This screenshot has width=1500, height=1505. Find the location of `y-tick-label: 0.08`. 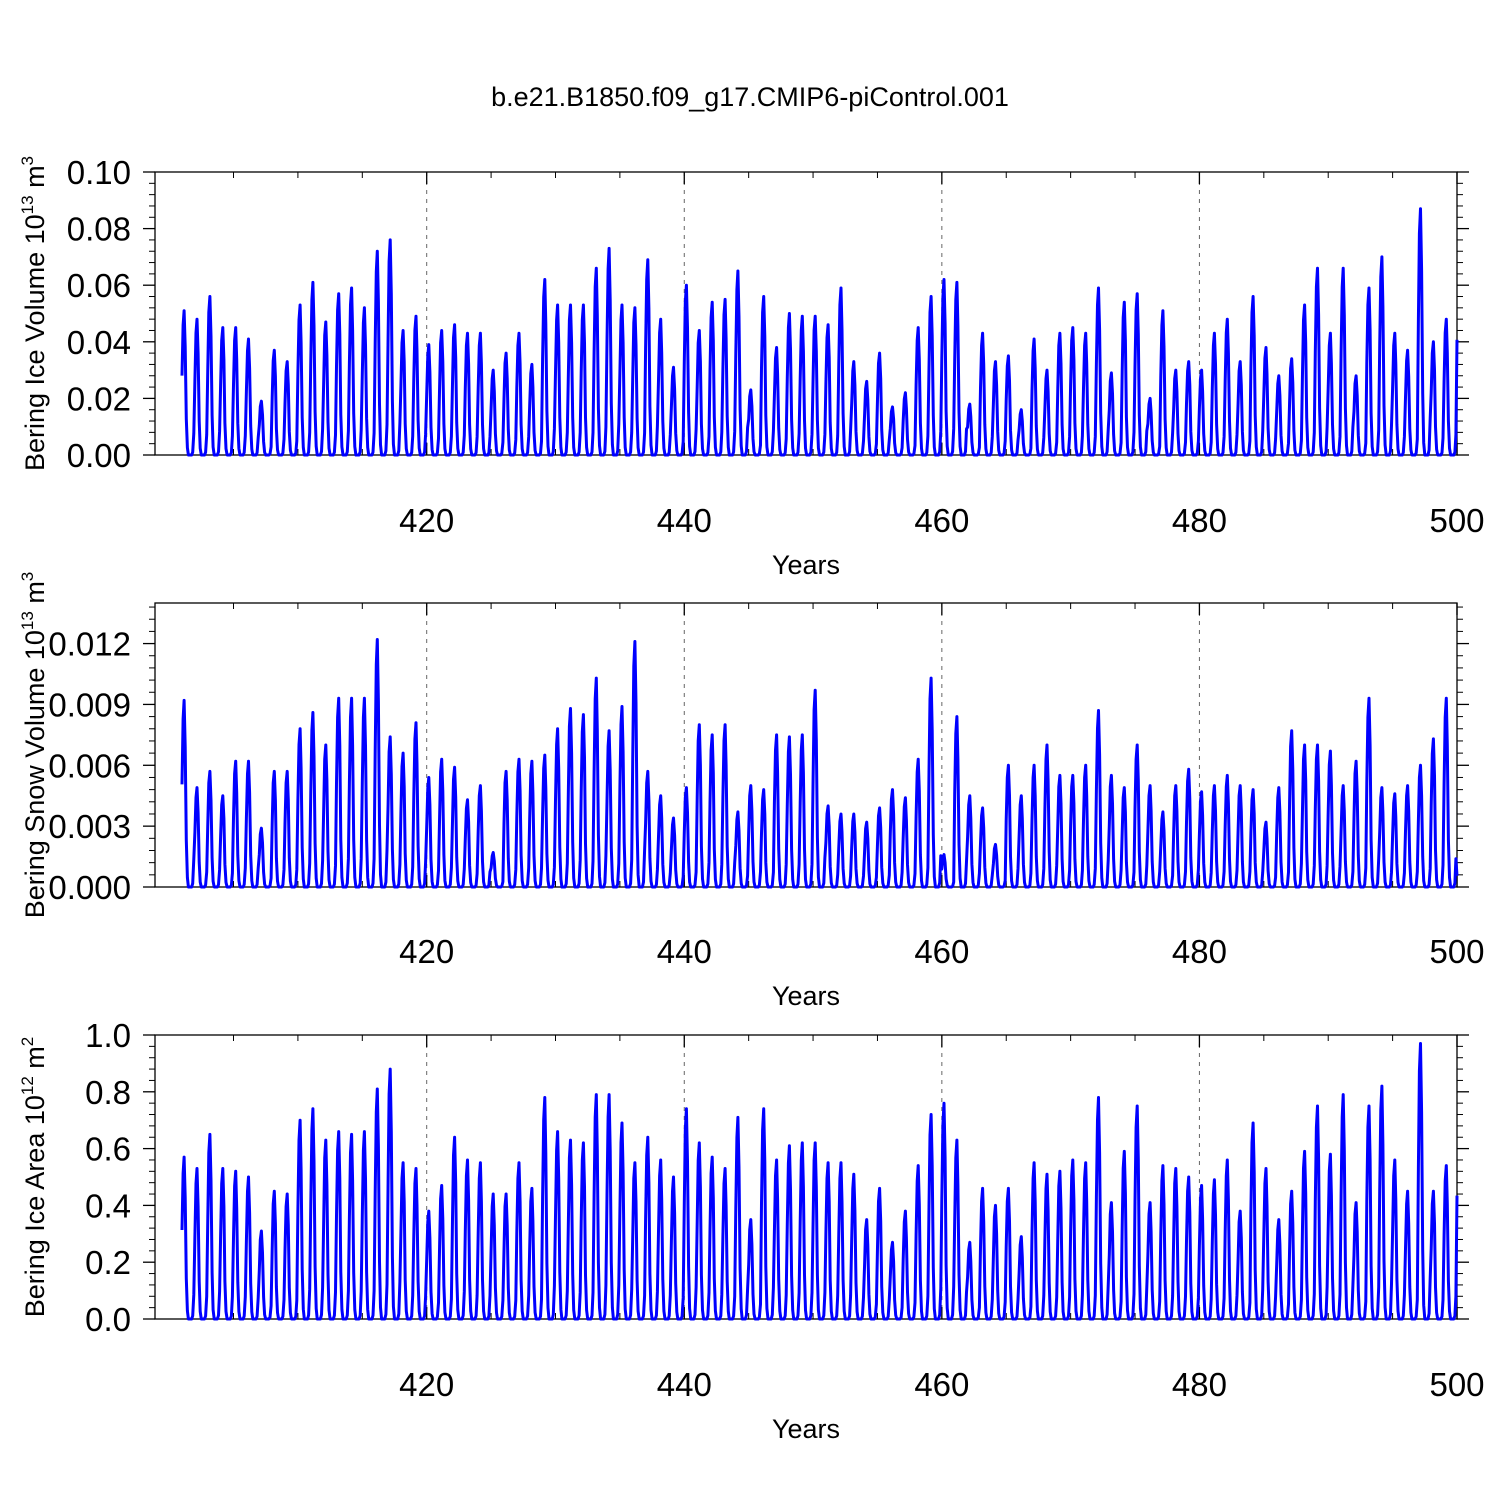

y-tick-label: 0.08 is located at coordinates (99, 229).